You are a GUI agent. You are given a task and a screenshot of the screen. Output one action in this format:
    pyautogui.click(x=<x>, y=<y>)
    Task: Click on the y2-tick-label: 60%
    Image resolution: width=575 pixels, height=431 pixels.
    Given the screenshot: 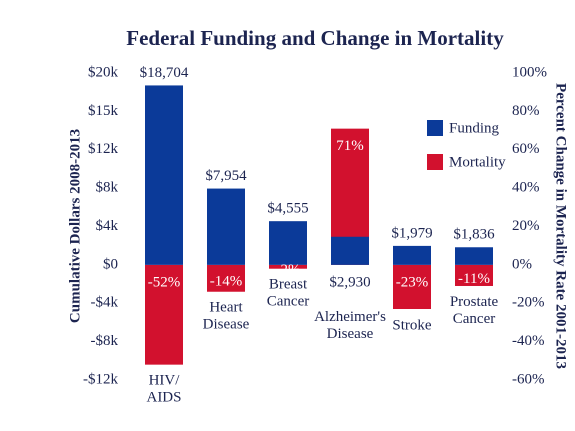 What is the action you would take?
    pyautogui.click(x=526, y=149)
    